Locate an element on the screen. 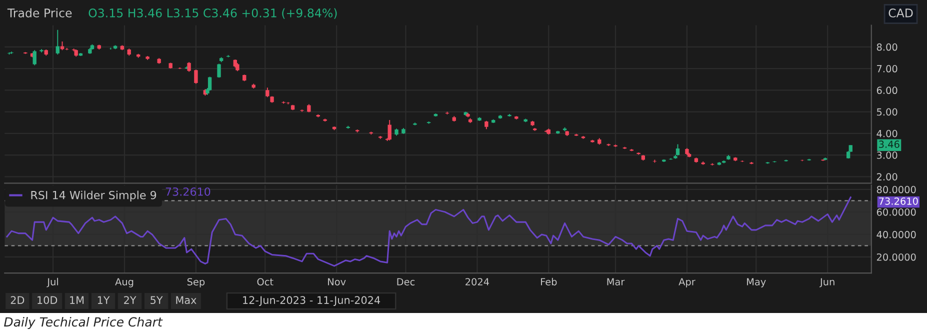 The image size is (927, 333). text: 2Y is located at coordinates (130, 300).